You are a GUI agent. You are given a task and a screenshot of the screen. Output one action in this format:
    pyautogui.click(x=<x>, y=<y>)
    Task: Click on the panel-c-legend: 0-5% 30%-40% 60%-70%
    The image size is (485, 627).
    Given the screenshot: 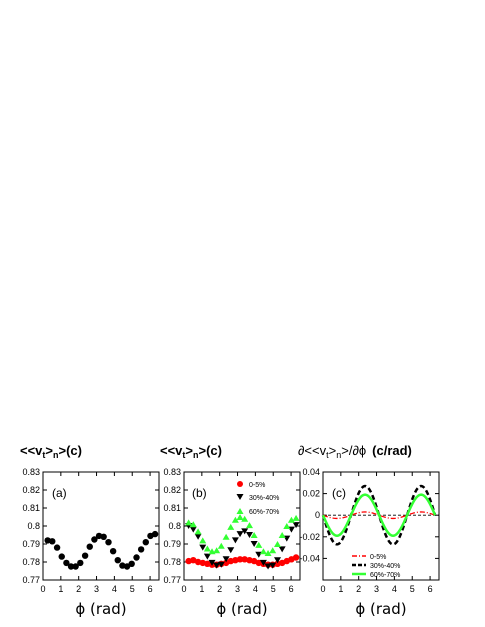 What is the action you would take?
    pyautogui.click(x=376, y=566)
    